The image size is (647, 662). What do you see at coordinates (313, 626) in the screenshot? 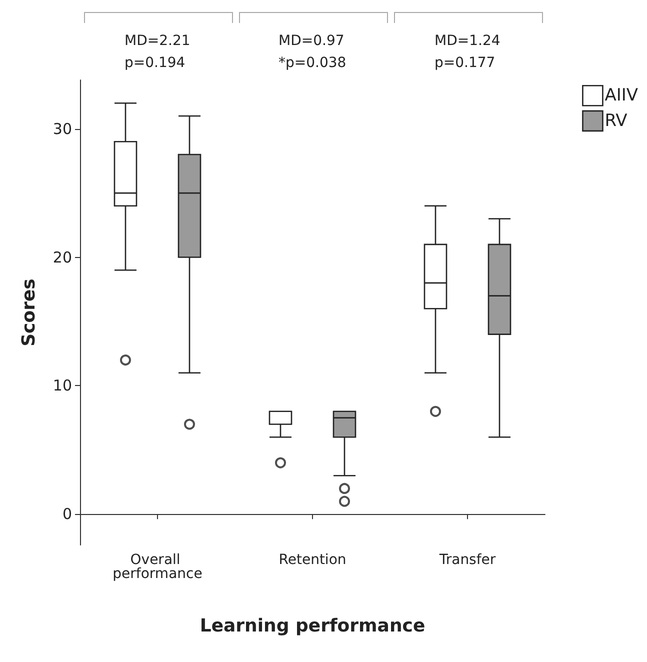
I see `x-axis-title: Learning performance` at bounding box center [313, 626].